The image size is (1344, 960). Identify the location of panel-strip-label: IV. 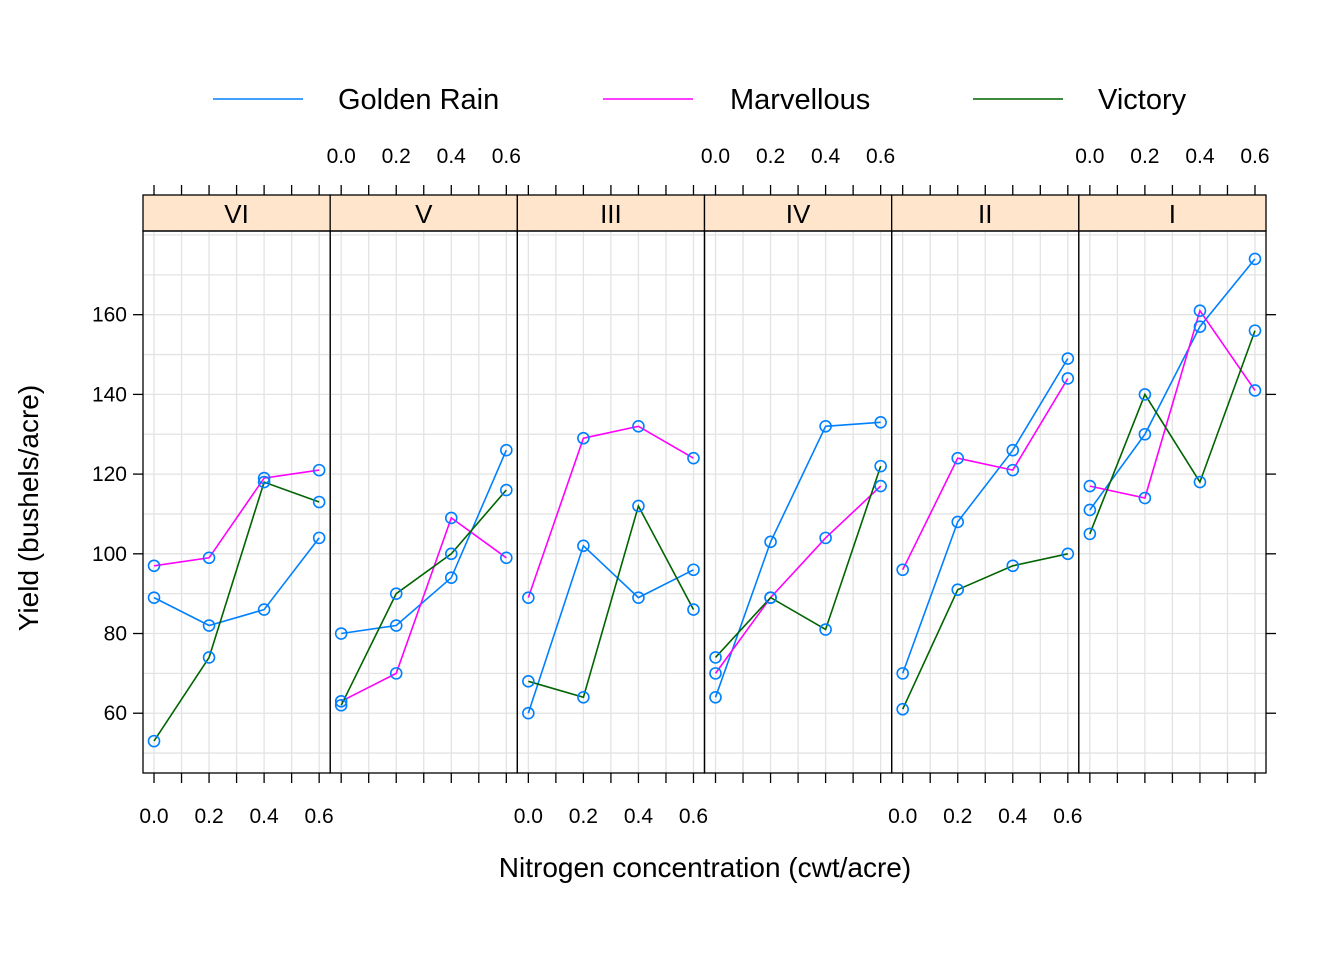
(798, 214).